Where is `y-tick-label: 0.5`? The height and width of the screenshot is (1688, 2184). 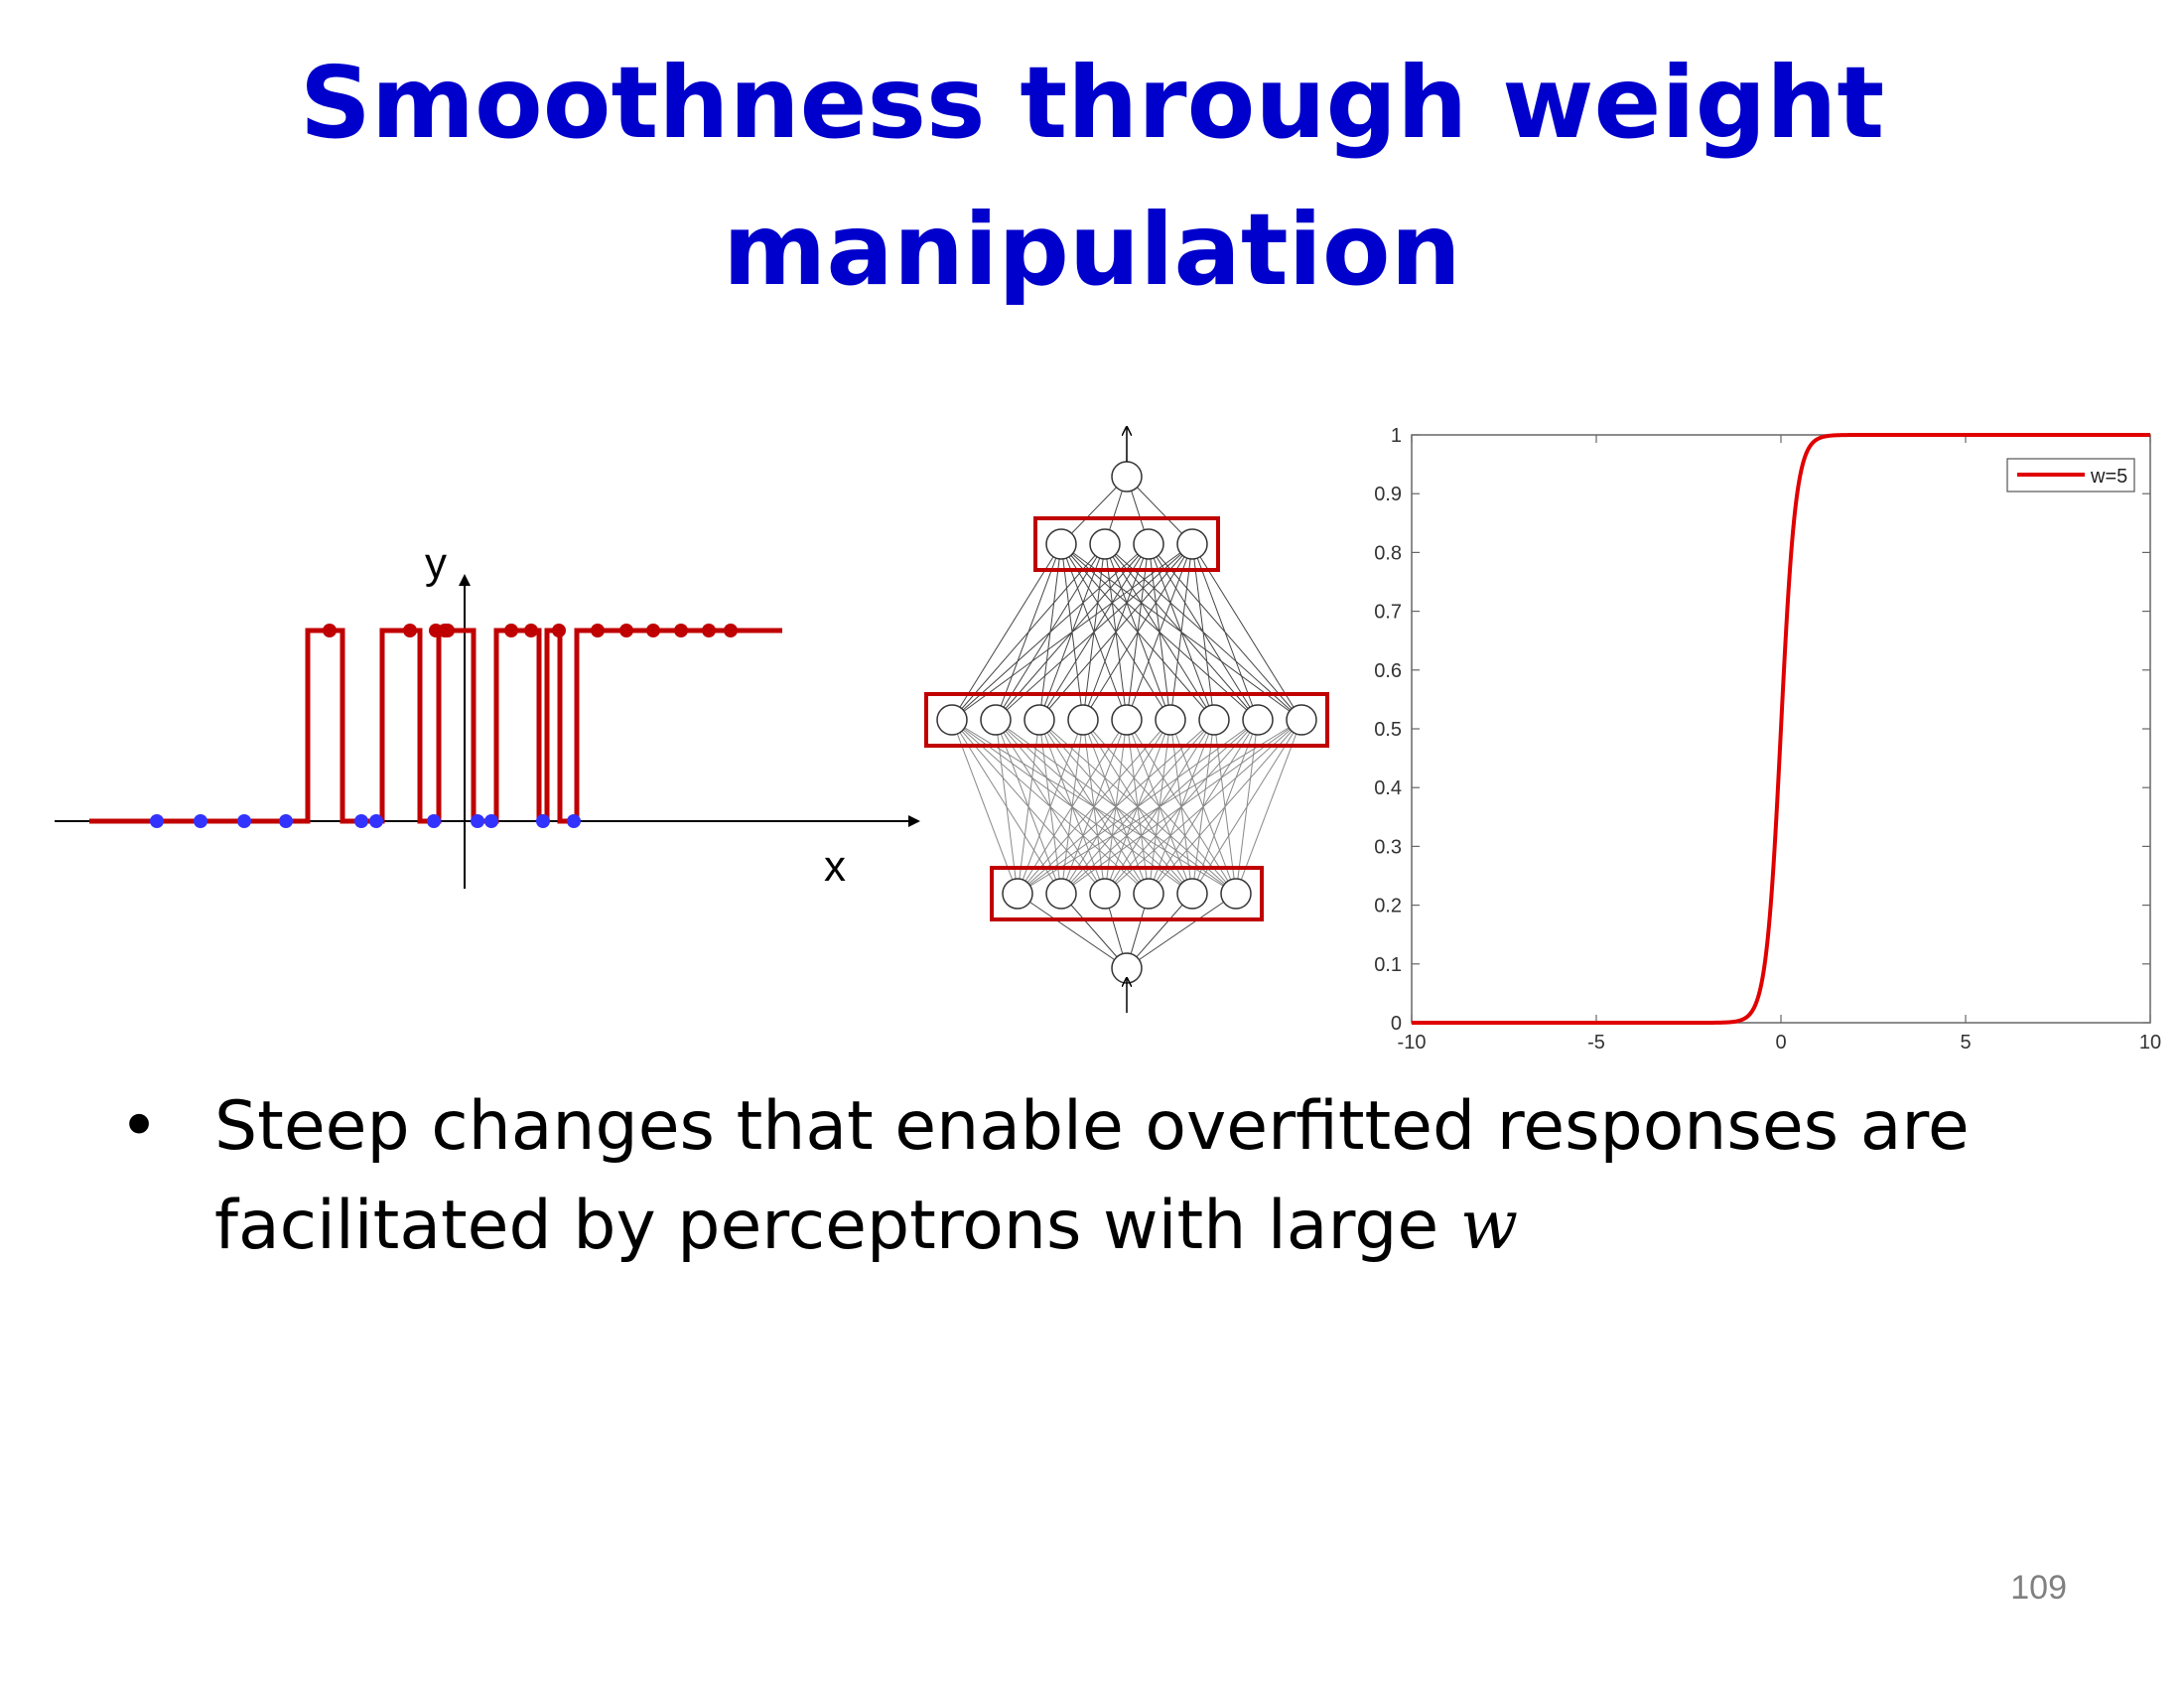 y-tick-label: 0.5 is located at coordinates (1388, 730).